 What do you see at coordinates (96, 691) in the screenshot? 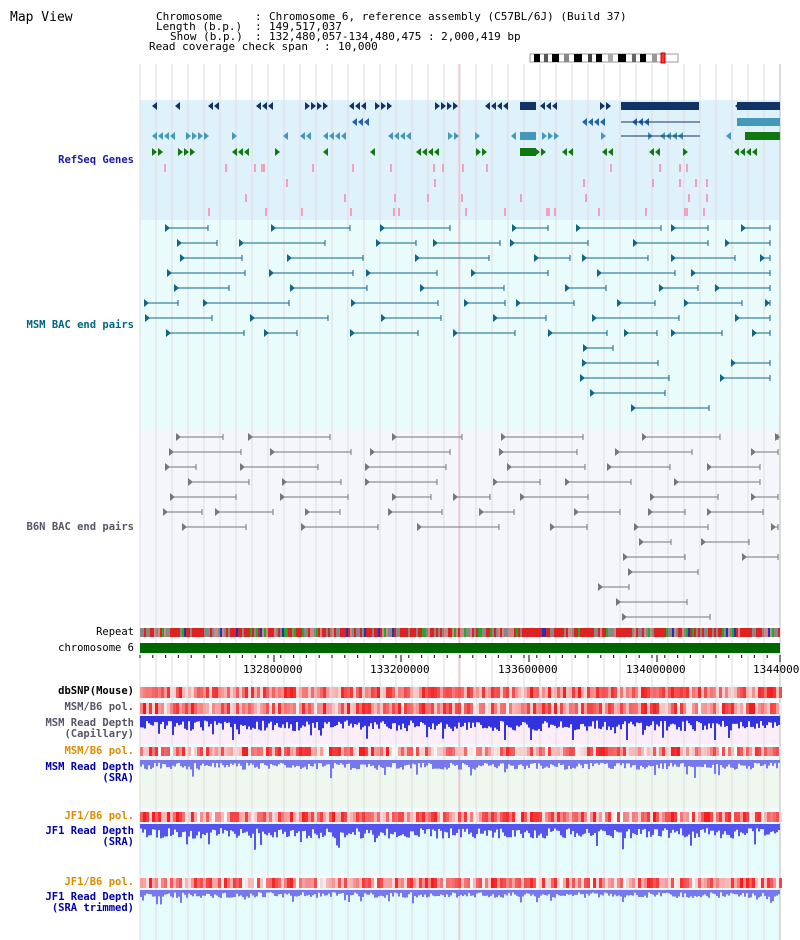
I see `track-label-dbsnp: dbSNP(Mouse)` at bounding box center [96, 691].